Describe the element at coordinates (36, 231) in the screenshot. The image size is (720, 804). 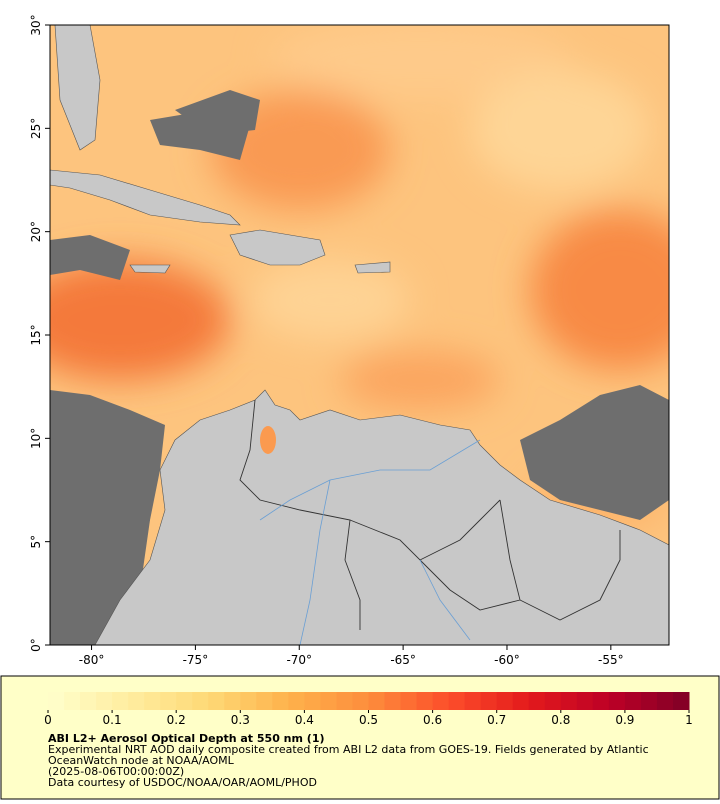
I see `y-tick-label: 20°` at that location.